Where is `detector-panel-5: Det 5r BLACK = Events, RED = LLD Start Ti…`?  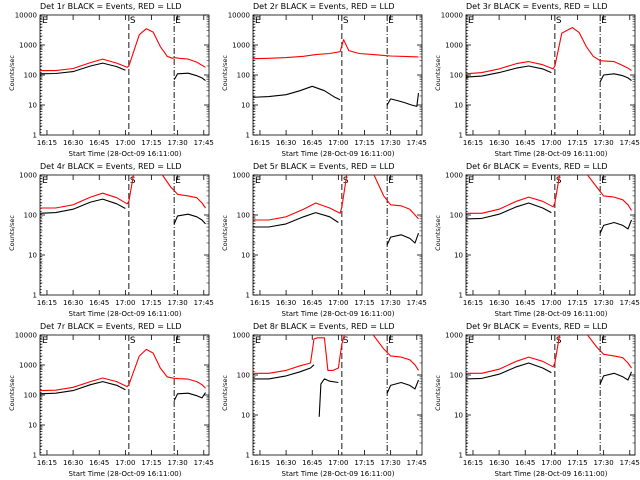 detector-panel-5: Det 5r BLACK = Events, RED = LLD Start Ti… is located at coordinates (320, 240).